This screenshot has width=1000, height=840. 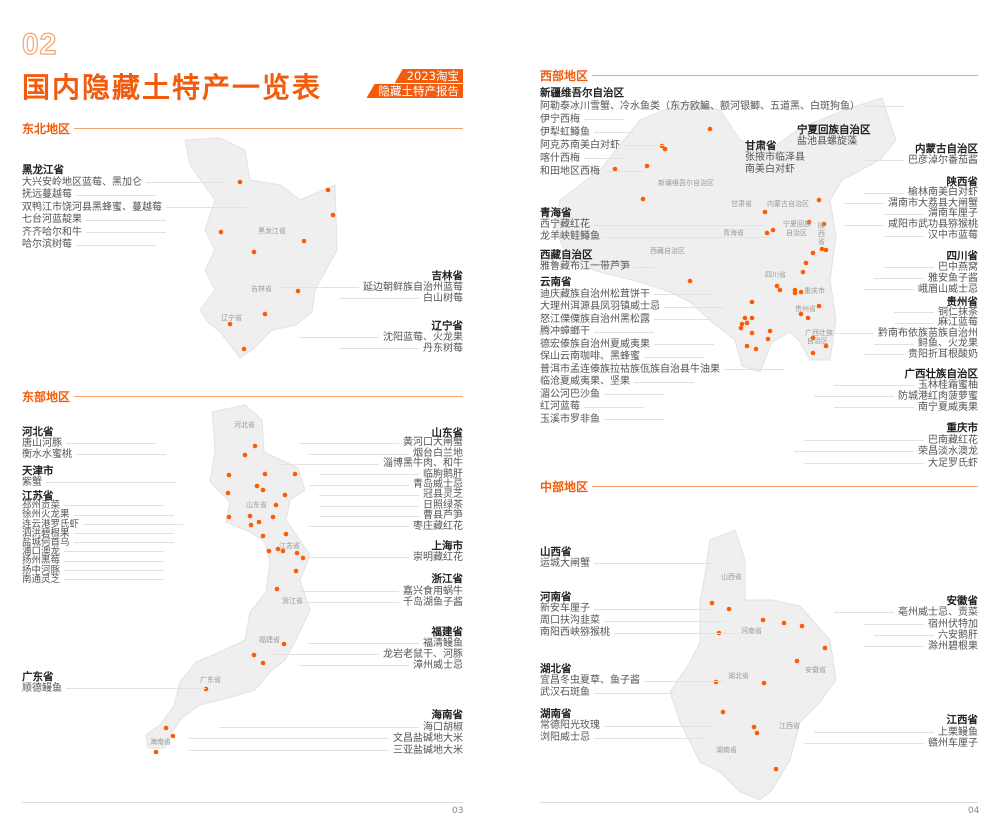 What do you see at coordinates (102, 506) in the screenshot?
I see `specialty-item: 邳州贡菜` at bounding box center [102, 506].